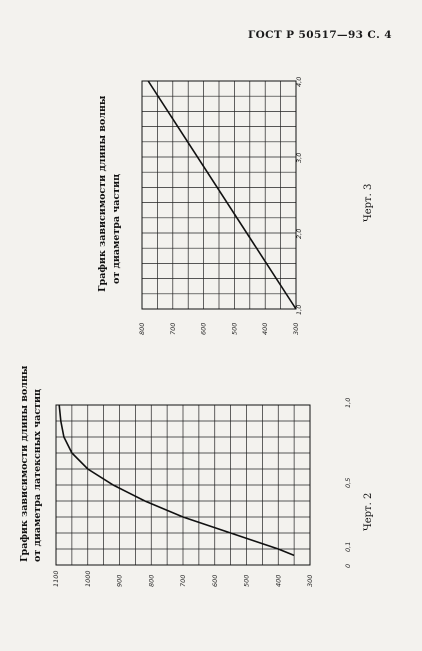  Describe the element at coordinates (102, 193) in the screenshot. I see `chart-3-title-line1: График зависимости длины волны` at that location.